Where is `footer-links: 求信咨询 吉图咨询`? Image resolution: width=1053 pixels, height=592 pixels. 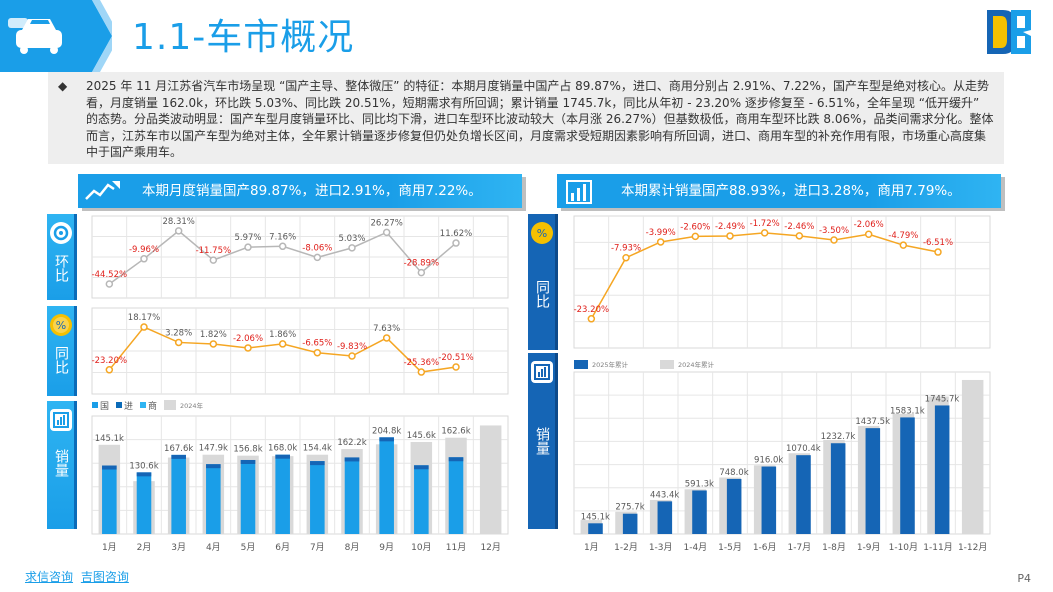
footer-links: 求信咨询 吉图咨询 is located at coordinates (79, 576).